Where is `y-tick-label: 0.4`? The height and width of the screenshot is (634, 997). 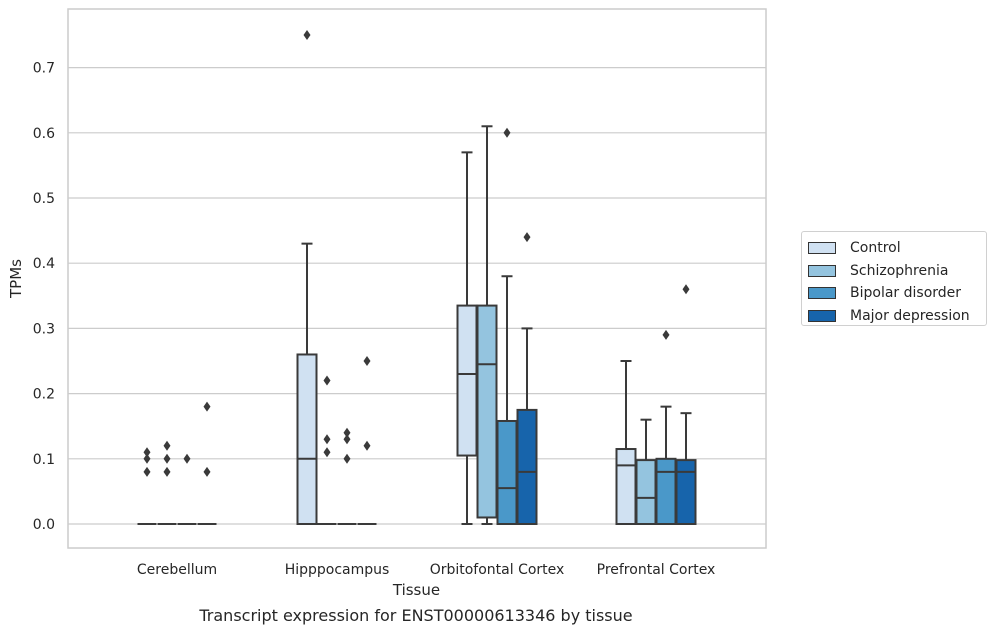 y-tick-label: 0.4 is located at coordinates (44, 264).